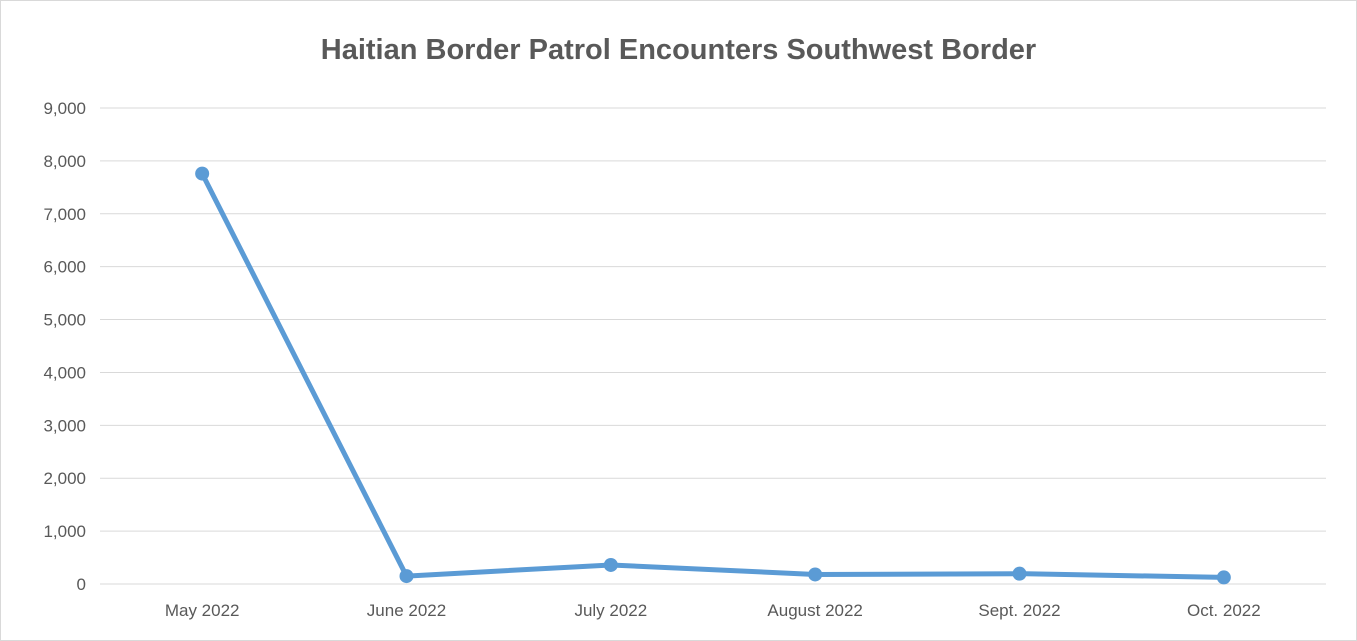 This screenshot has height=641, width=1357. What do you see at coordinates (64, 531) in the screenshot?
I see `y-tick-label: 1,000` at bounding box center [64, 531].